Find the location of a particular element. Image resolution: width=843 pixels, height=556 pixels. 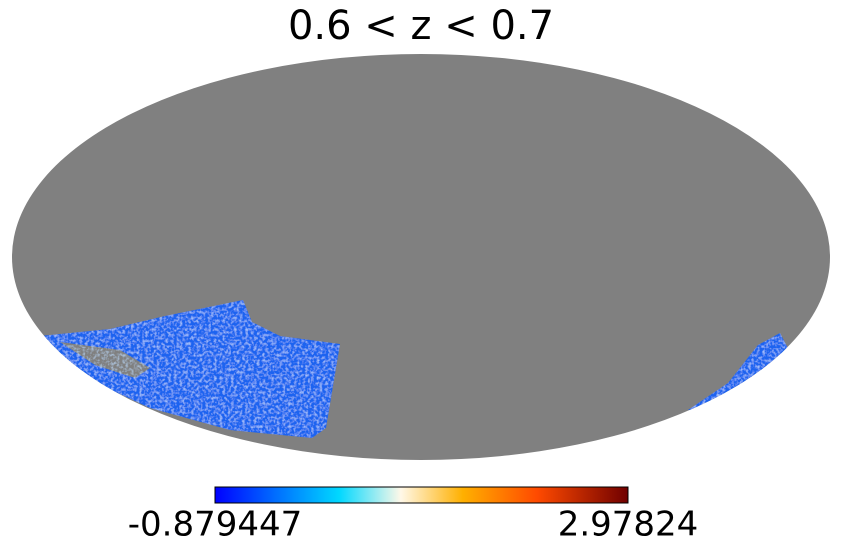

colorbar-min-label: -0.879447 is located at coordinates (215, 525).